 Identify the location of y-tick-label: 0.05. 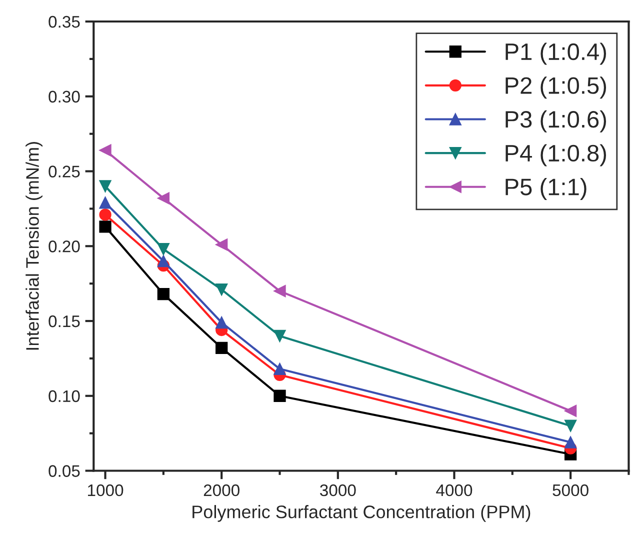
(64, 471).